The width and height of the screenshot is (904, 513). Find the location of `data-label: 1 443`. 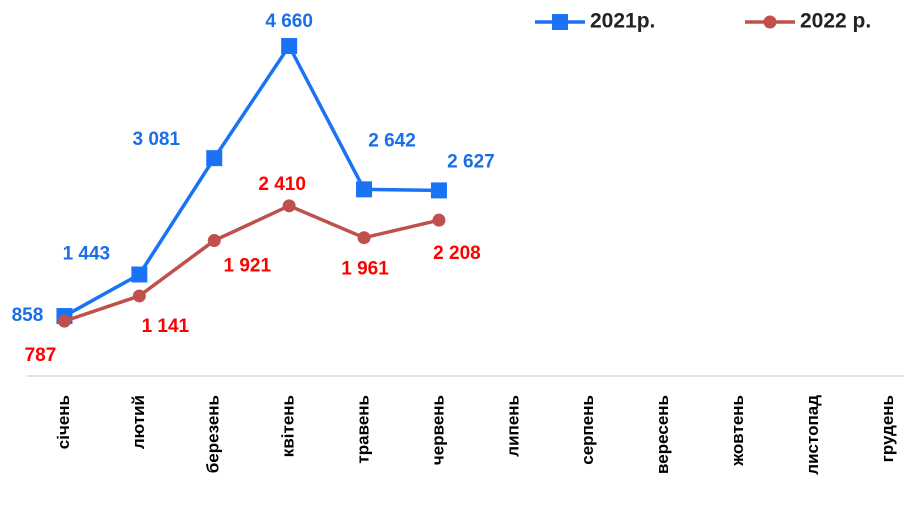

data-label: 1 443 is located at coordinates (87, 254).